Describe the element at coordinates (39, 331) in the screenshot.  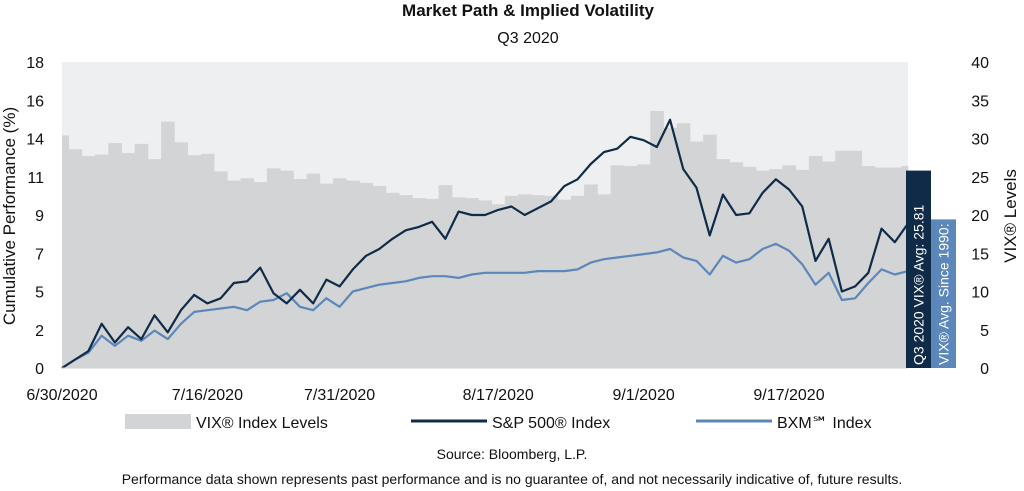
I see `left-tick-label: 2` at that location.